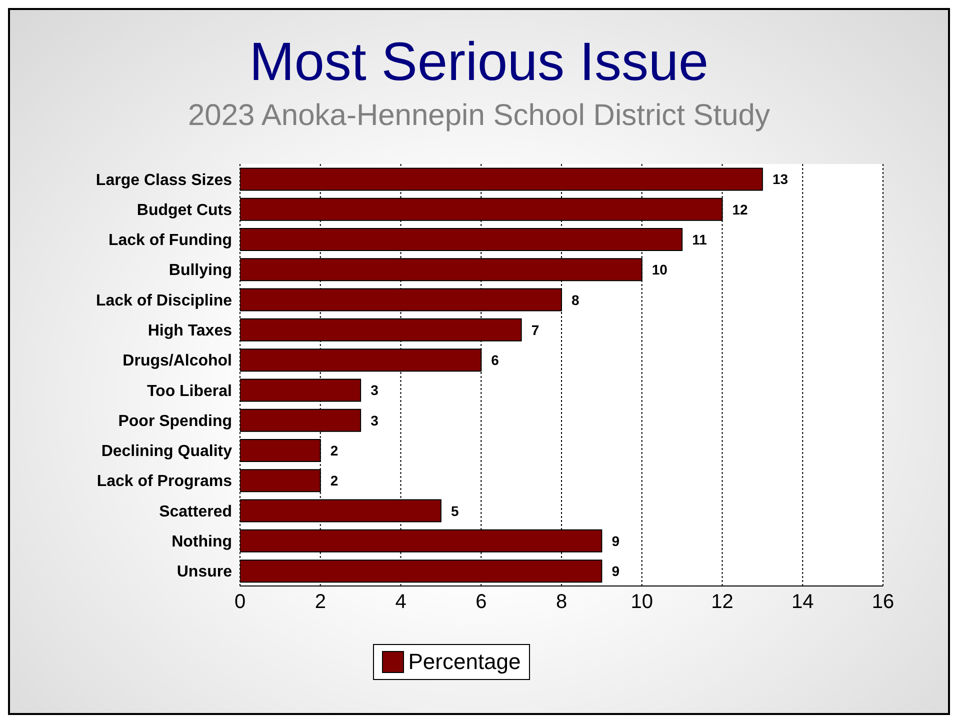  What do you see at coordinates (722, 602) in the screenshot?
I see `x-tick-label: 12` at bounding box center [722, 602].